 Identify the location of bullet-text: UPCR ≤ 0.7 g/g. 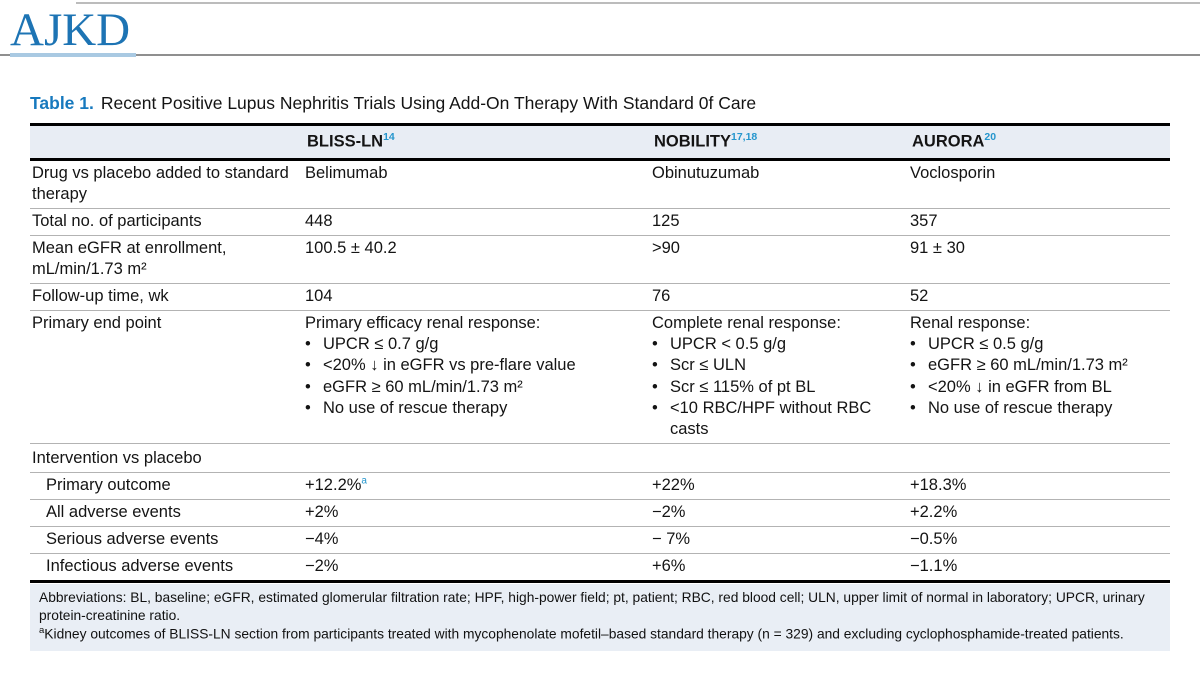
(381, 344).